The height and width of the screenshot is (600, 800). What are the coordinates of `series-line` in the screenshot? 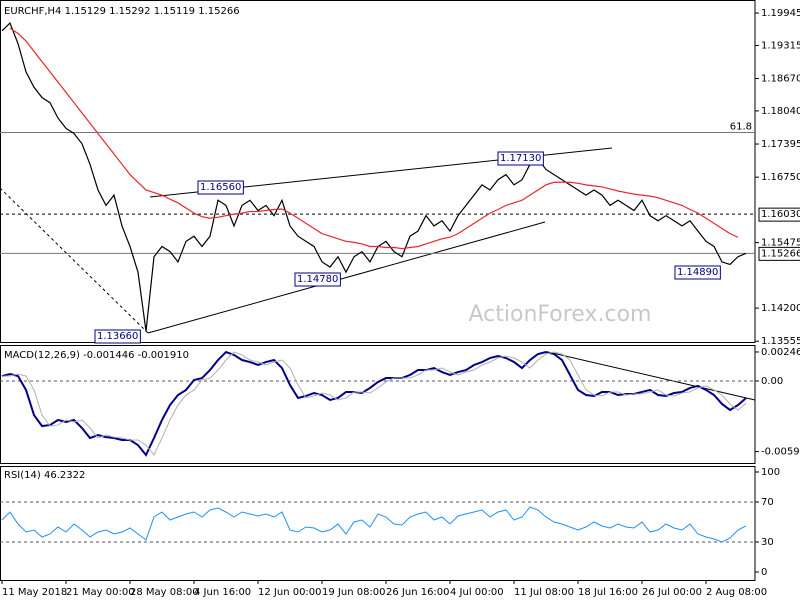 It's located at (374, 524).